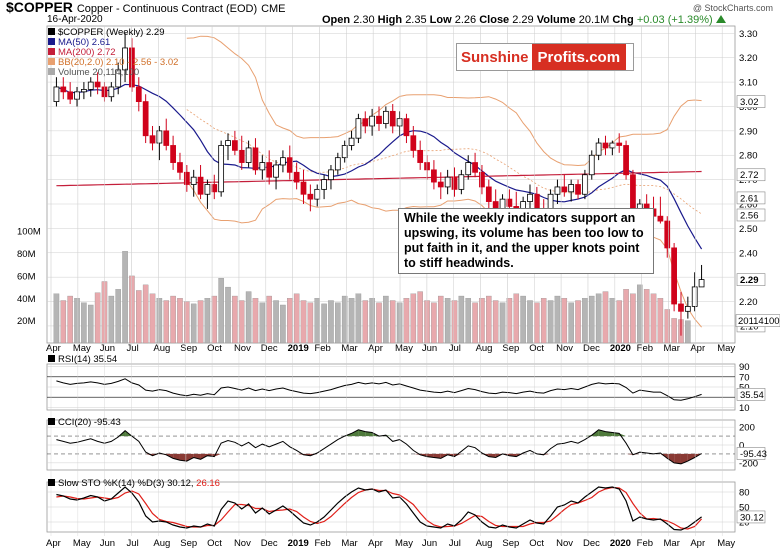 The width and height of the screenshot is (780, 552). Describe the element at coordinates (748, 156) in the screenshot. I see `price-tick-label: 2.80` at that location.